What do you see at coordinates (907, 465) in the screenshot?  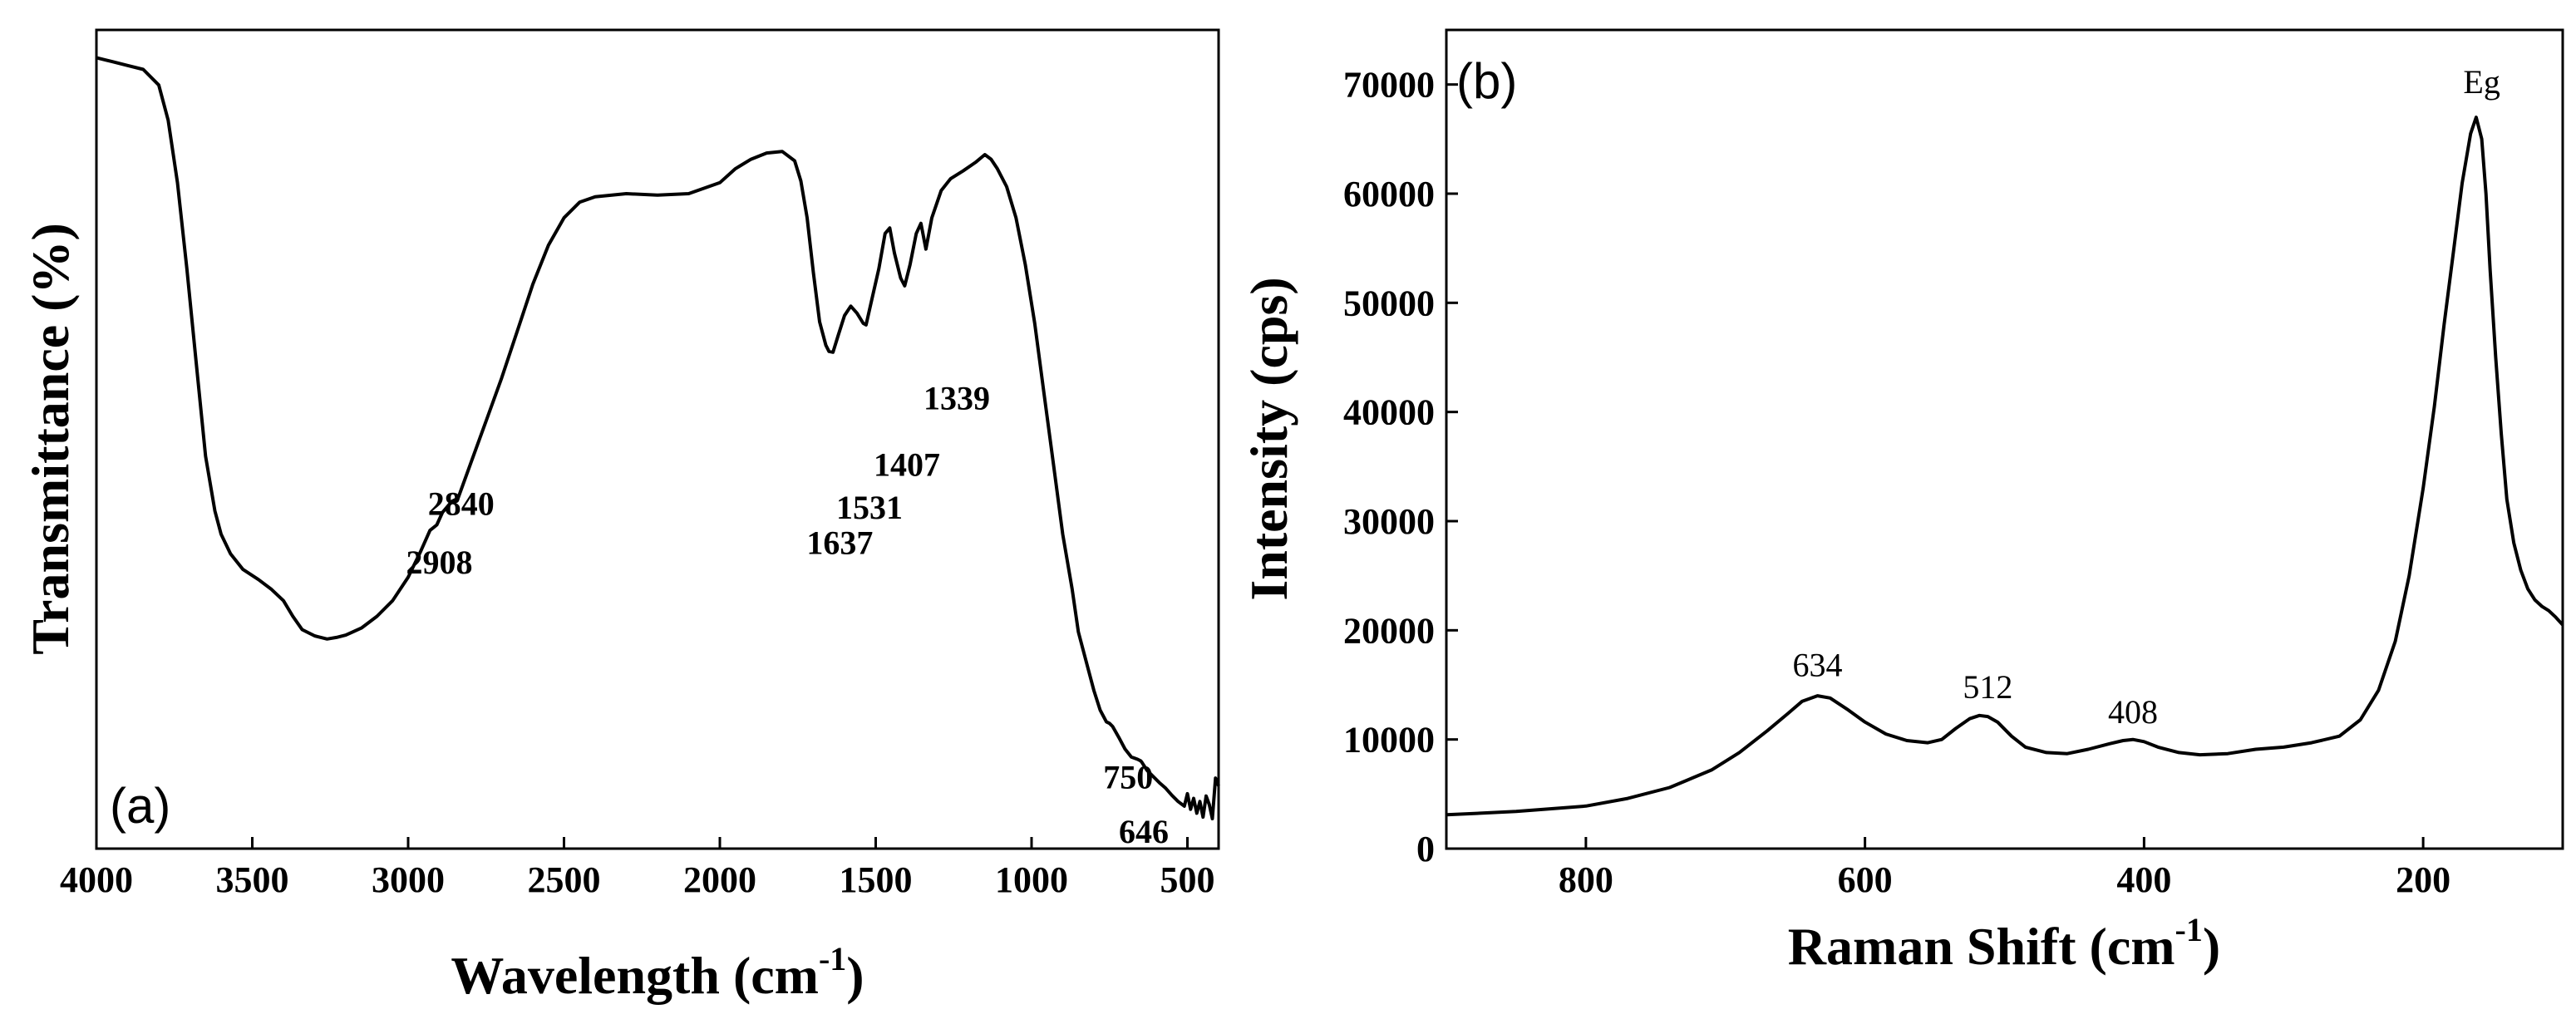 I see `panel-a-peak-label: 1407` at bounding box center [907, 465].